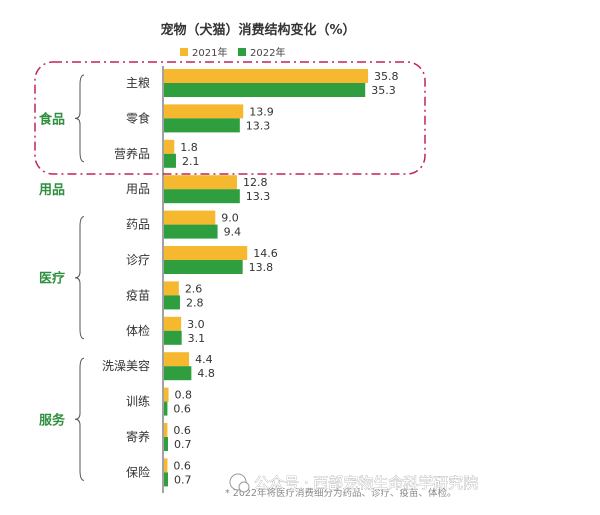  I want to click on value-label-2022-营养品: 2.1, so click(191, 161).